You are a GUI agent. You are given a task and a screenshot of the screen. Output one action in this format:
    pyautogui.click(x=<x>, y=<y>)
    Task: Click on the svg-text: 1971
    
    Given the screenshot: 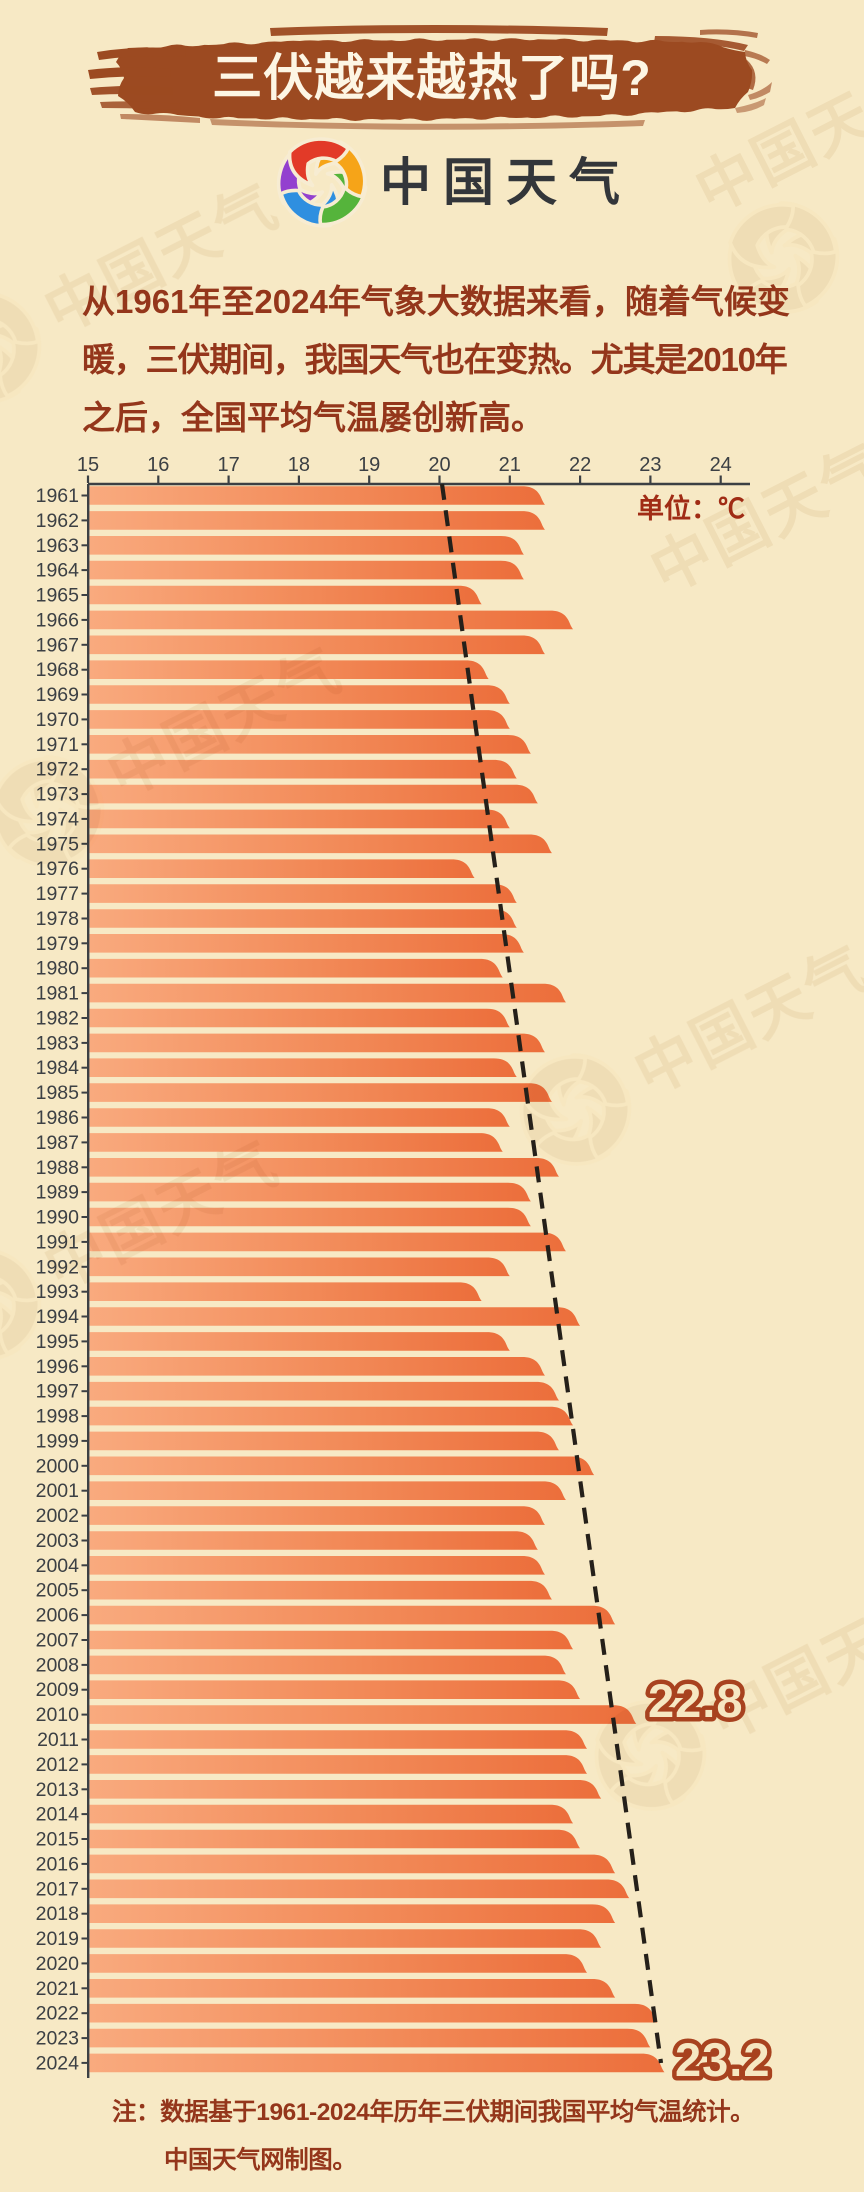 What is the action you would take?
    pyautogui.click(x=57, y=745)
    